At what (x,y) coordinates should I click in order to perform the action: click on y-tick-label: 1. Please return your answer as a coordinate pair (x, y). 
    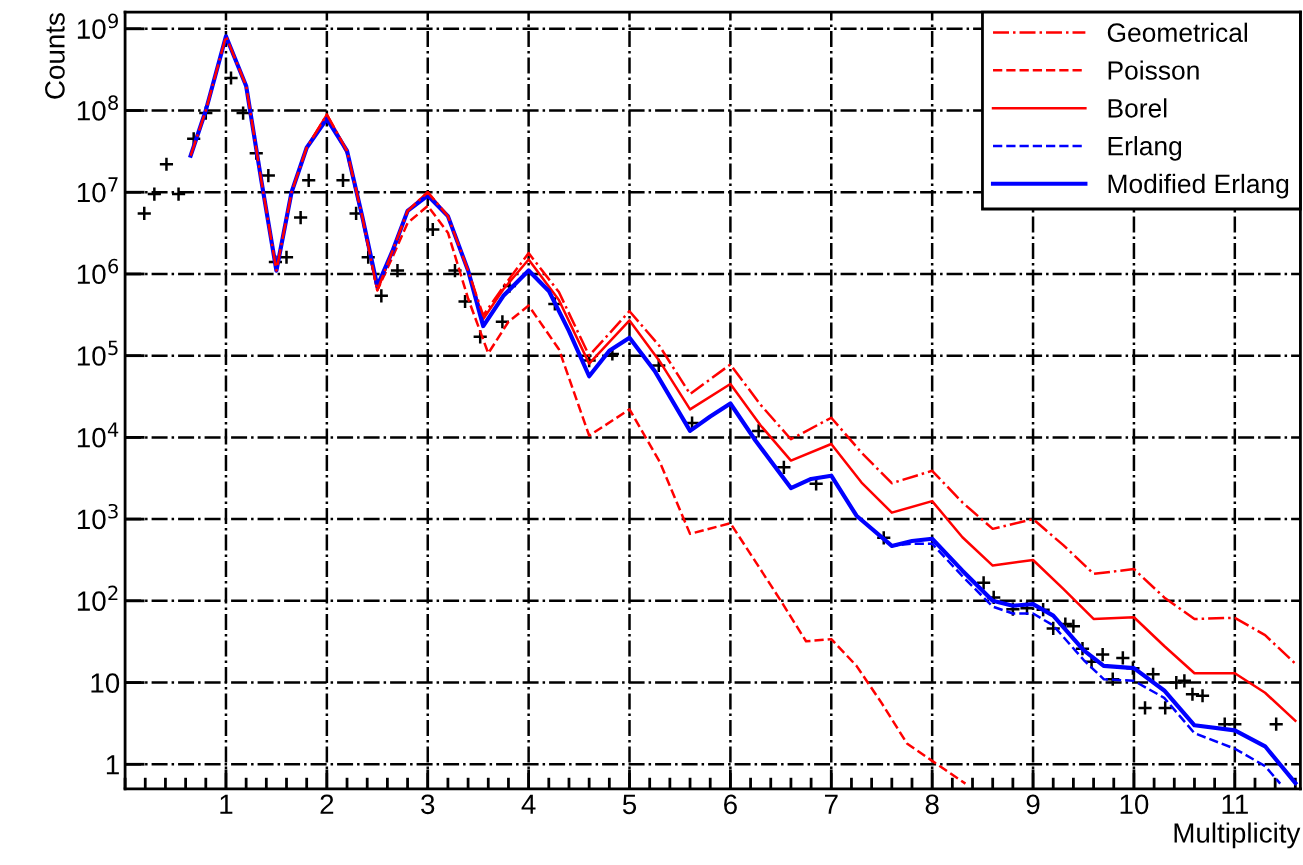
    Looking at the image, I should click on (112, 765).